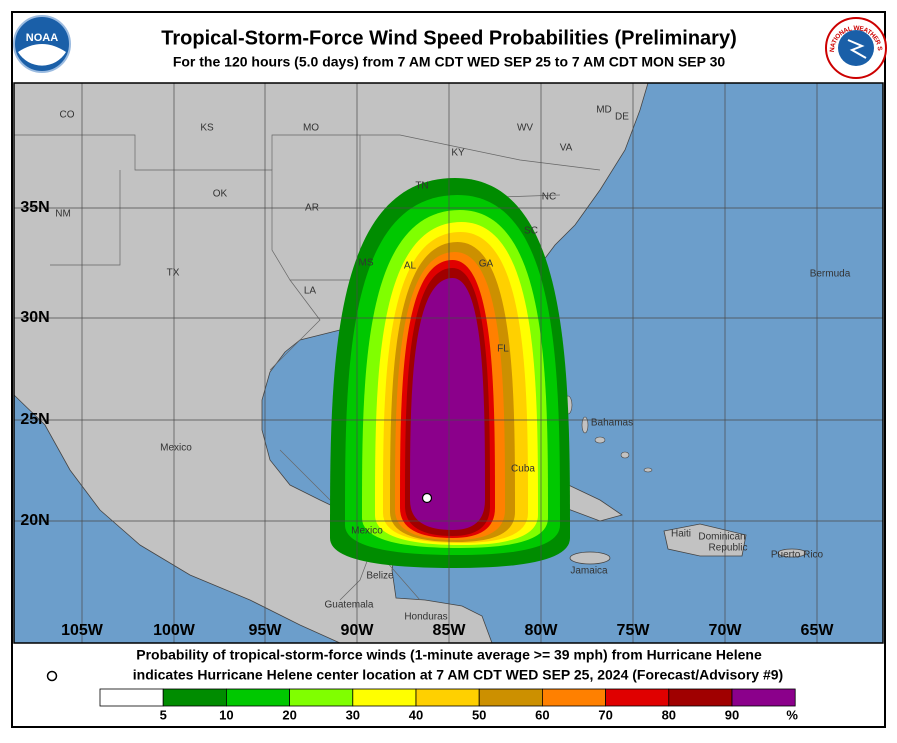 The width and height of the screenshot is (897, 743). What do you see at coordinates (721, 537) in the screenshot?
I see `place-label: Dominican` at bounding box center [721, 537].